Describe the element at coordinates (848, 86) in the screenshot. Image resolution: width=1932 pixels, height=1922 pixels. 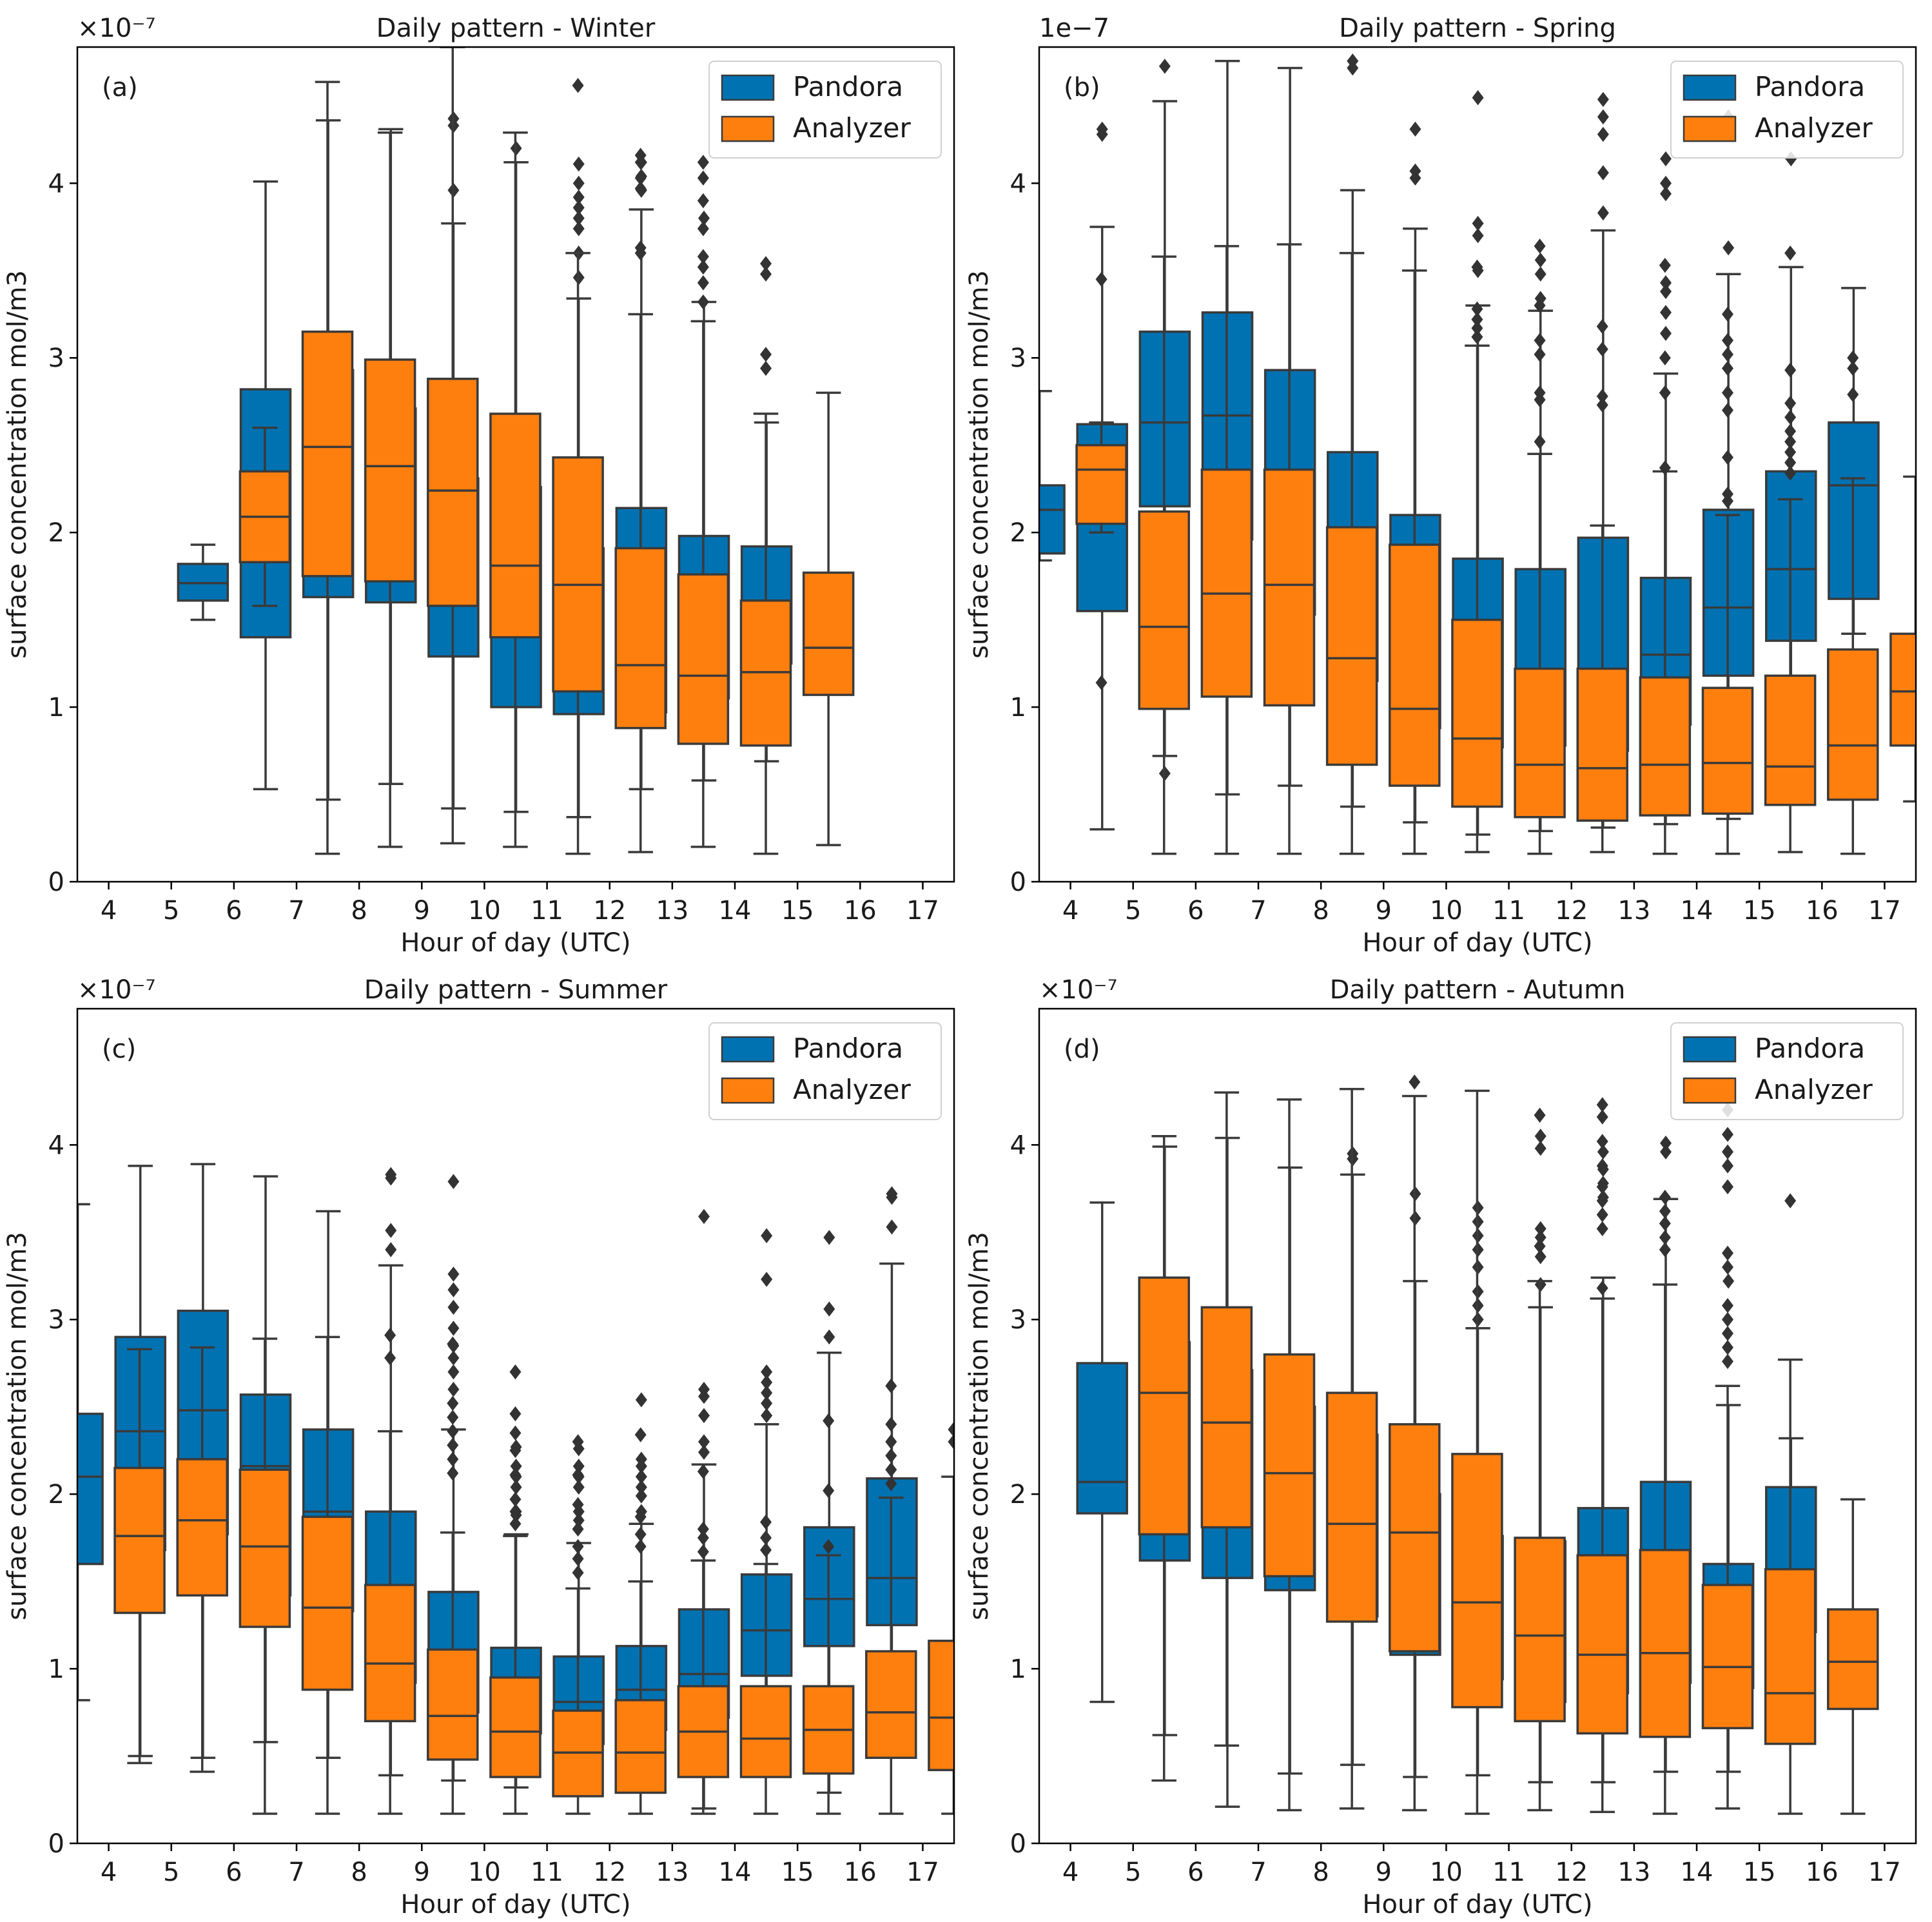
I see `legend-label-pandora: Pandora` at that location.